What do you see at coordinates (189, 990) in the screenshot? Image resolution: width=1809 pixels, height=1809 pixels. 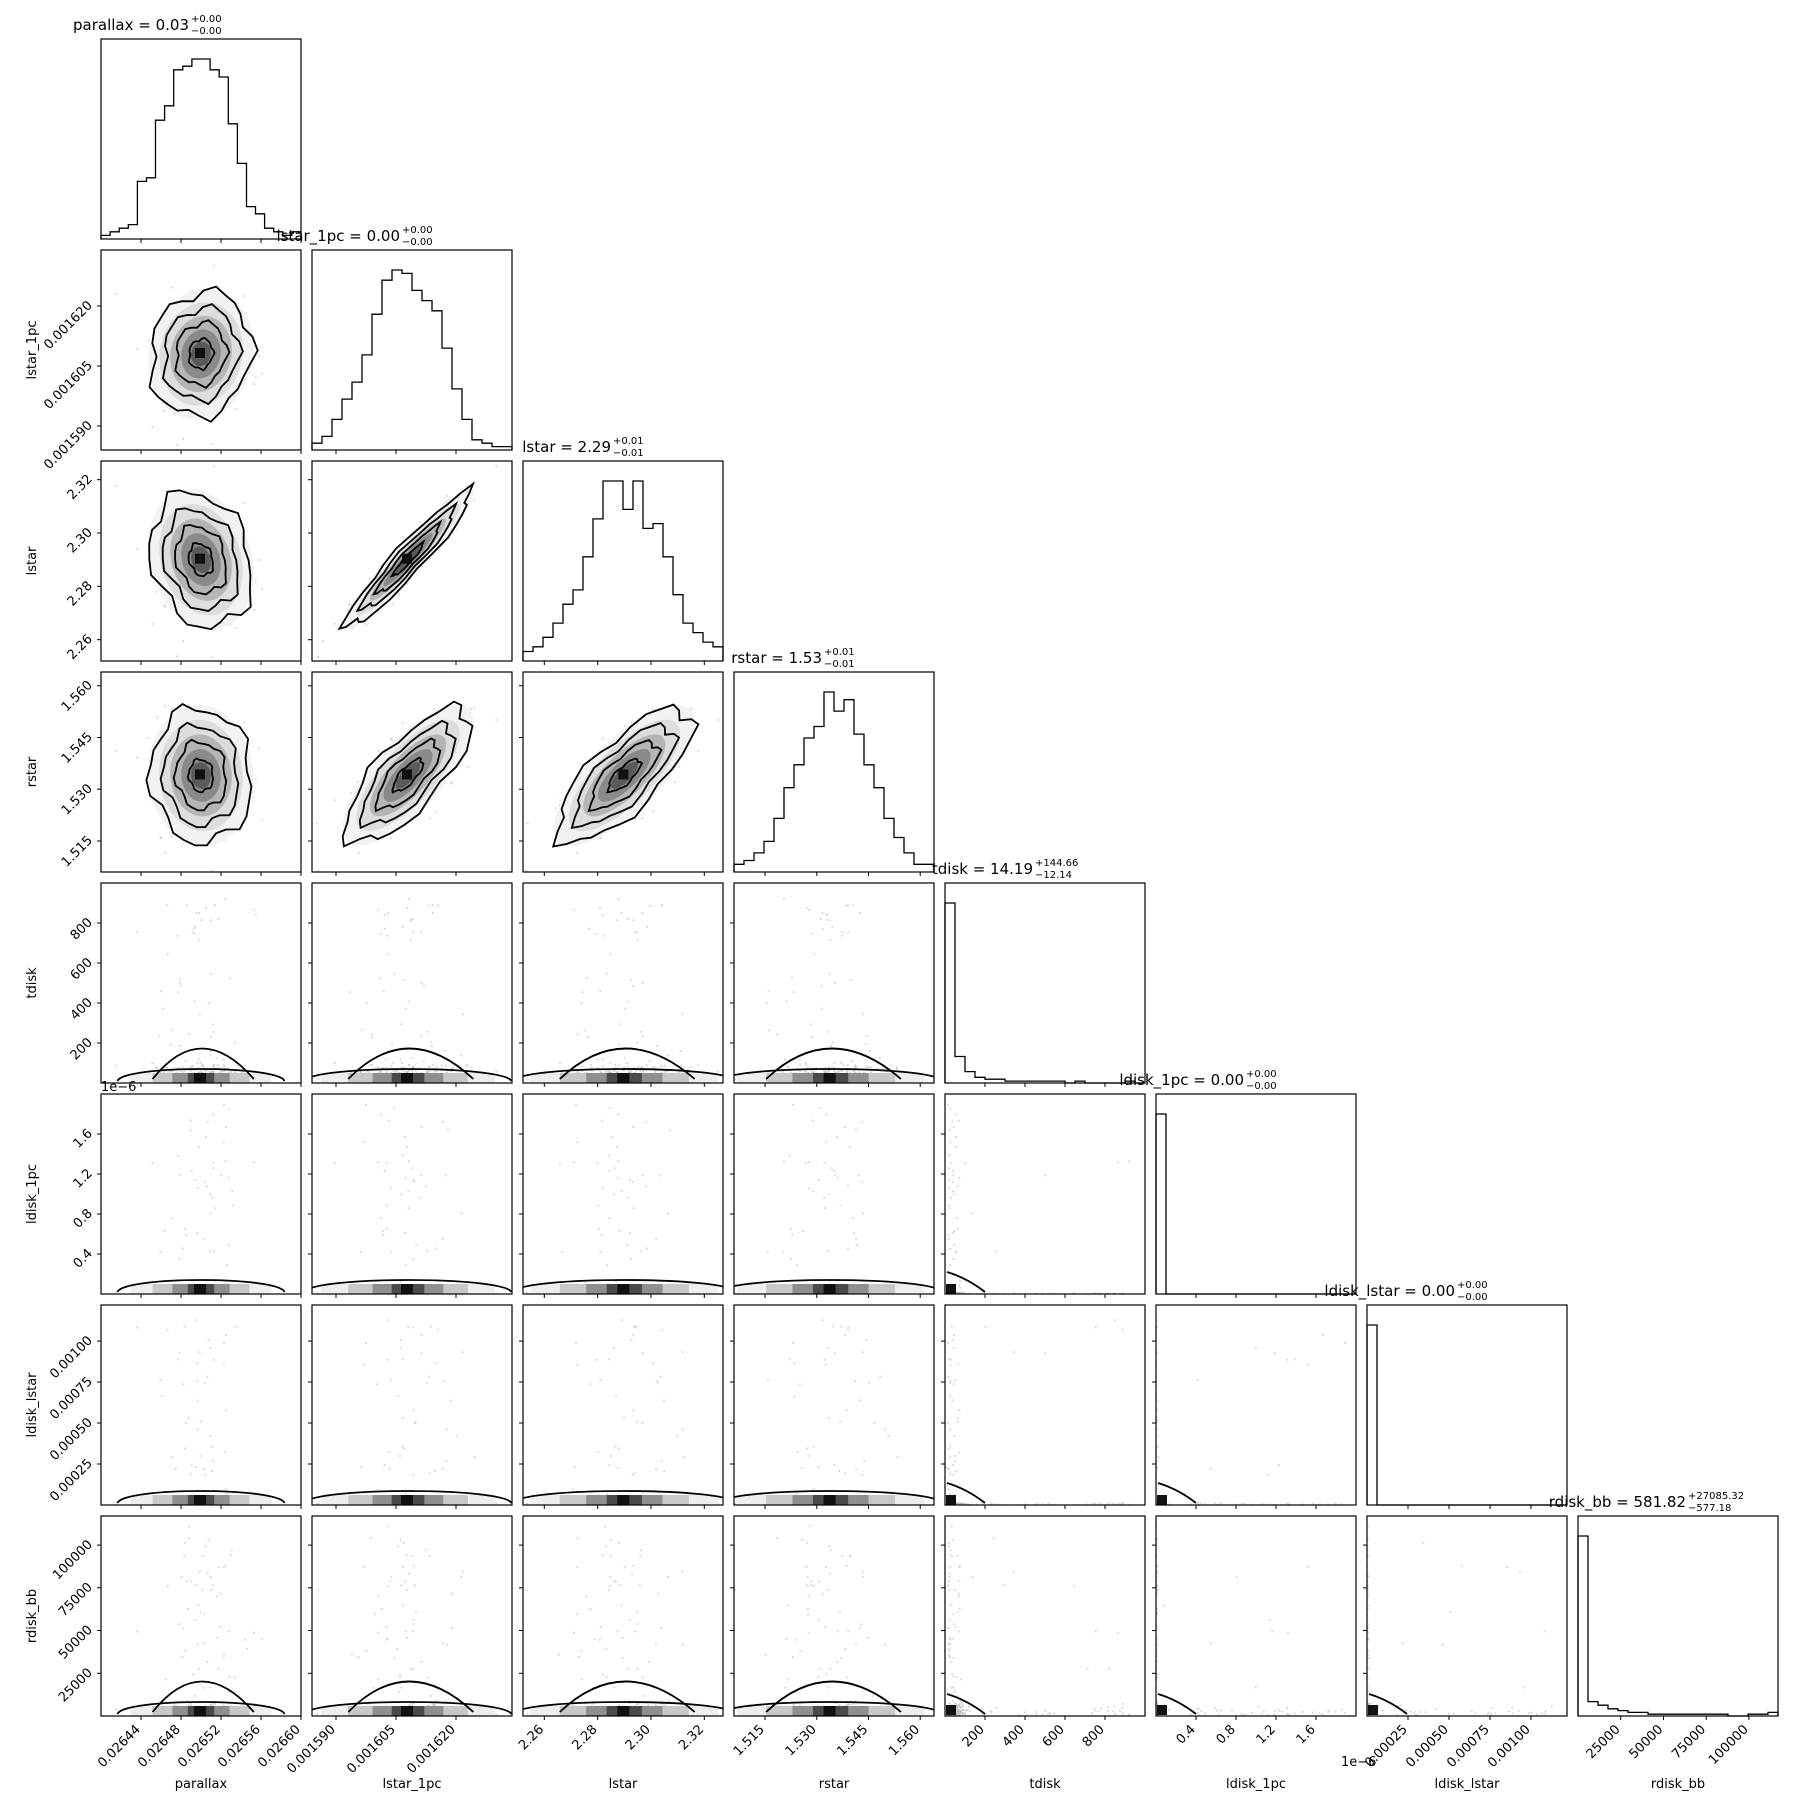 I see `scatter-parallax-tdisk` at bounding box center [189, 990].